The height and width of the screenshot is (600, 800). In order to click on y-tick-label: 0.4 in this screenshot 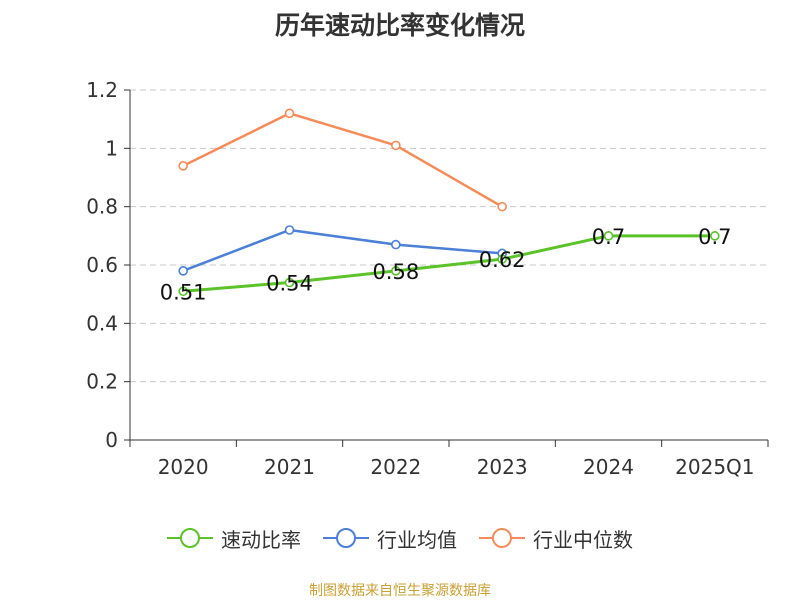, I will do `click(102, 323)`.